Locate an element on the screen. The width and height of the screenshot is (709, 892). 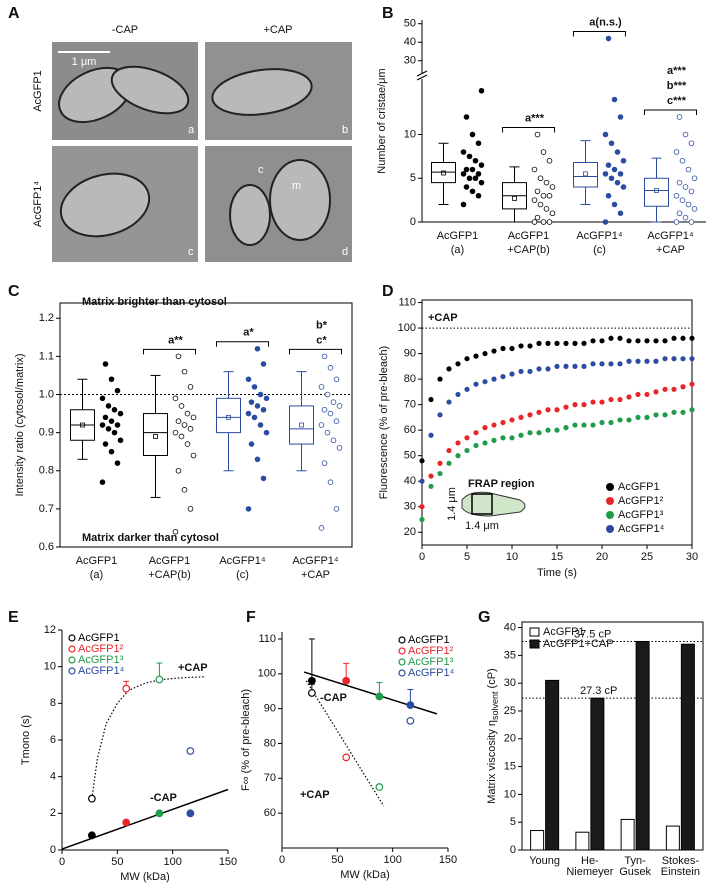
image-letter: d is located at coordinates (345, 252).